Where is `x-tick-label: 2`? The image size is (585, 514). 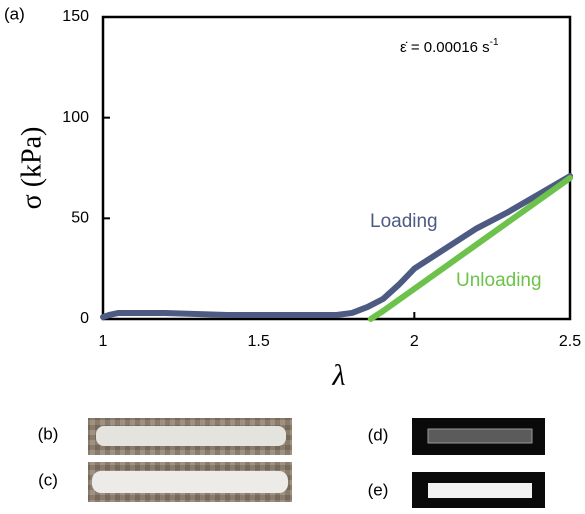
x-tick-label: 2 is located at coordinates (414, 341).